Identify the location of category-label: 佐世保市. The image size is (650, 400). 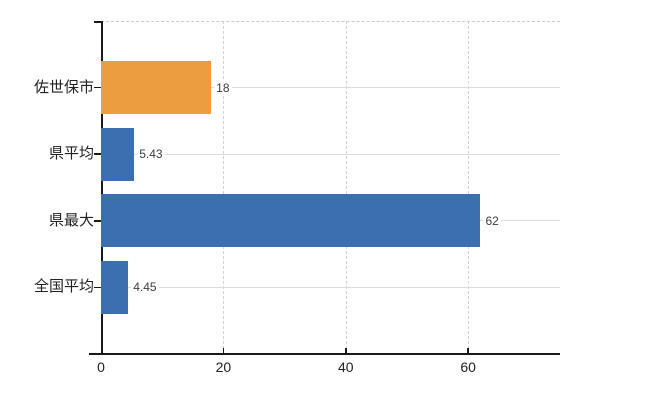
(63, 87).